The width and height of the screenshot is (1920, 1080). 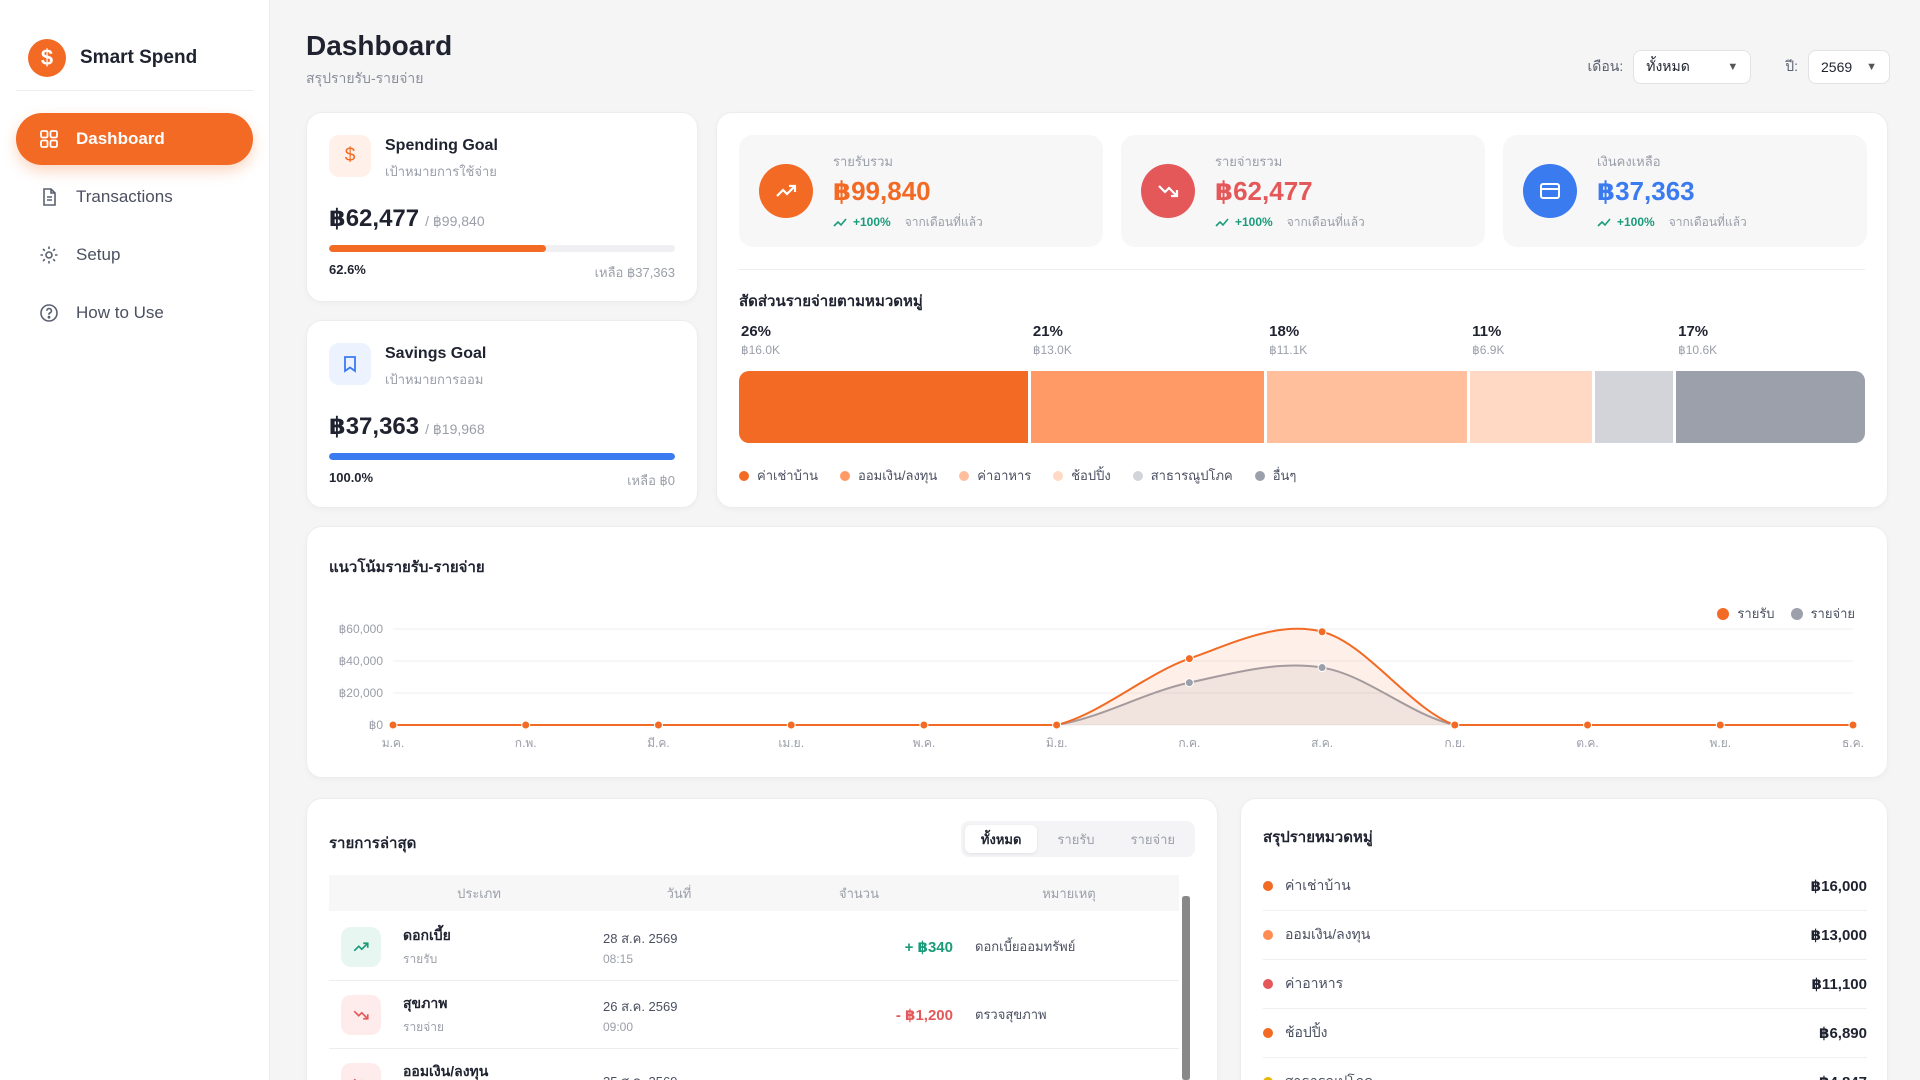 I want to click on category-name: ค่าเช่าบ้าน, so click(x=1318, y=884).